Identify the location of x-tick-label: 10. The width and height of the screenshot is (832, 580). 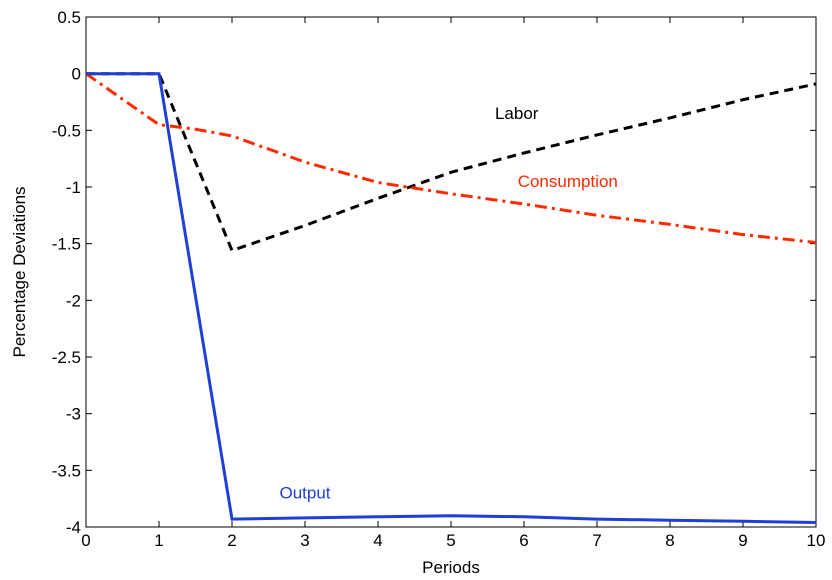
(816, 540).